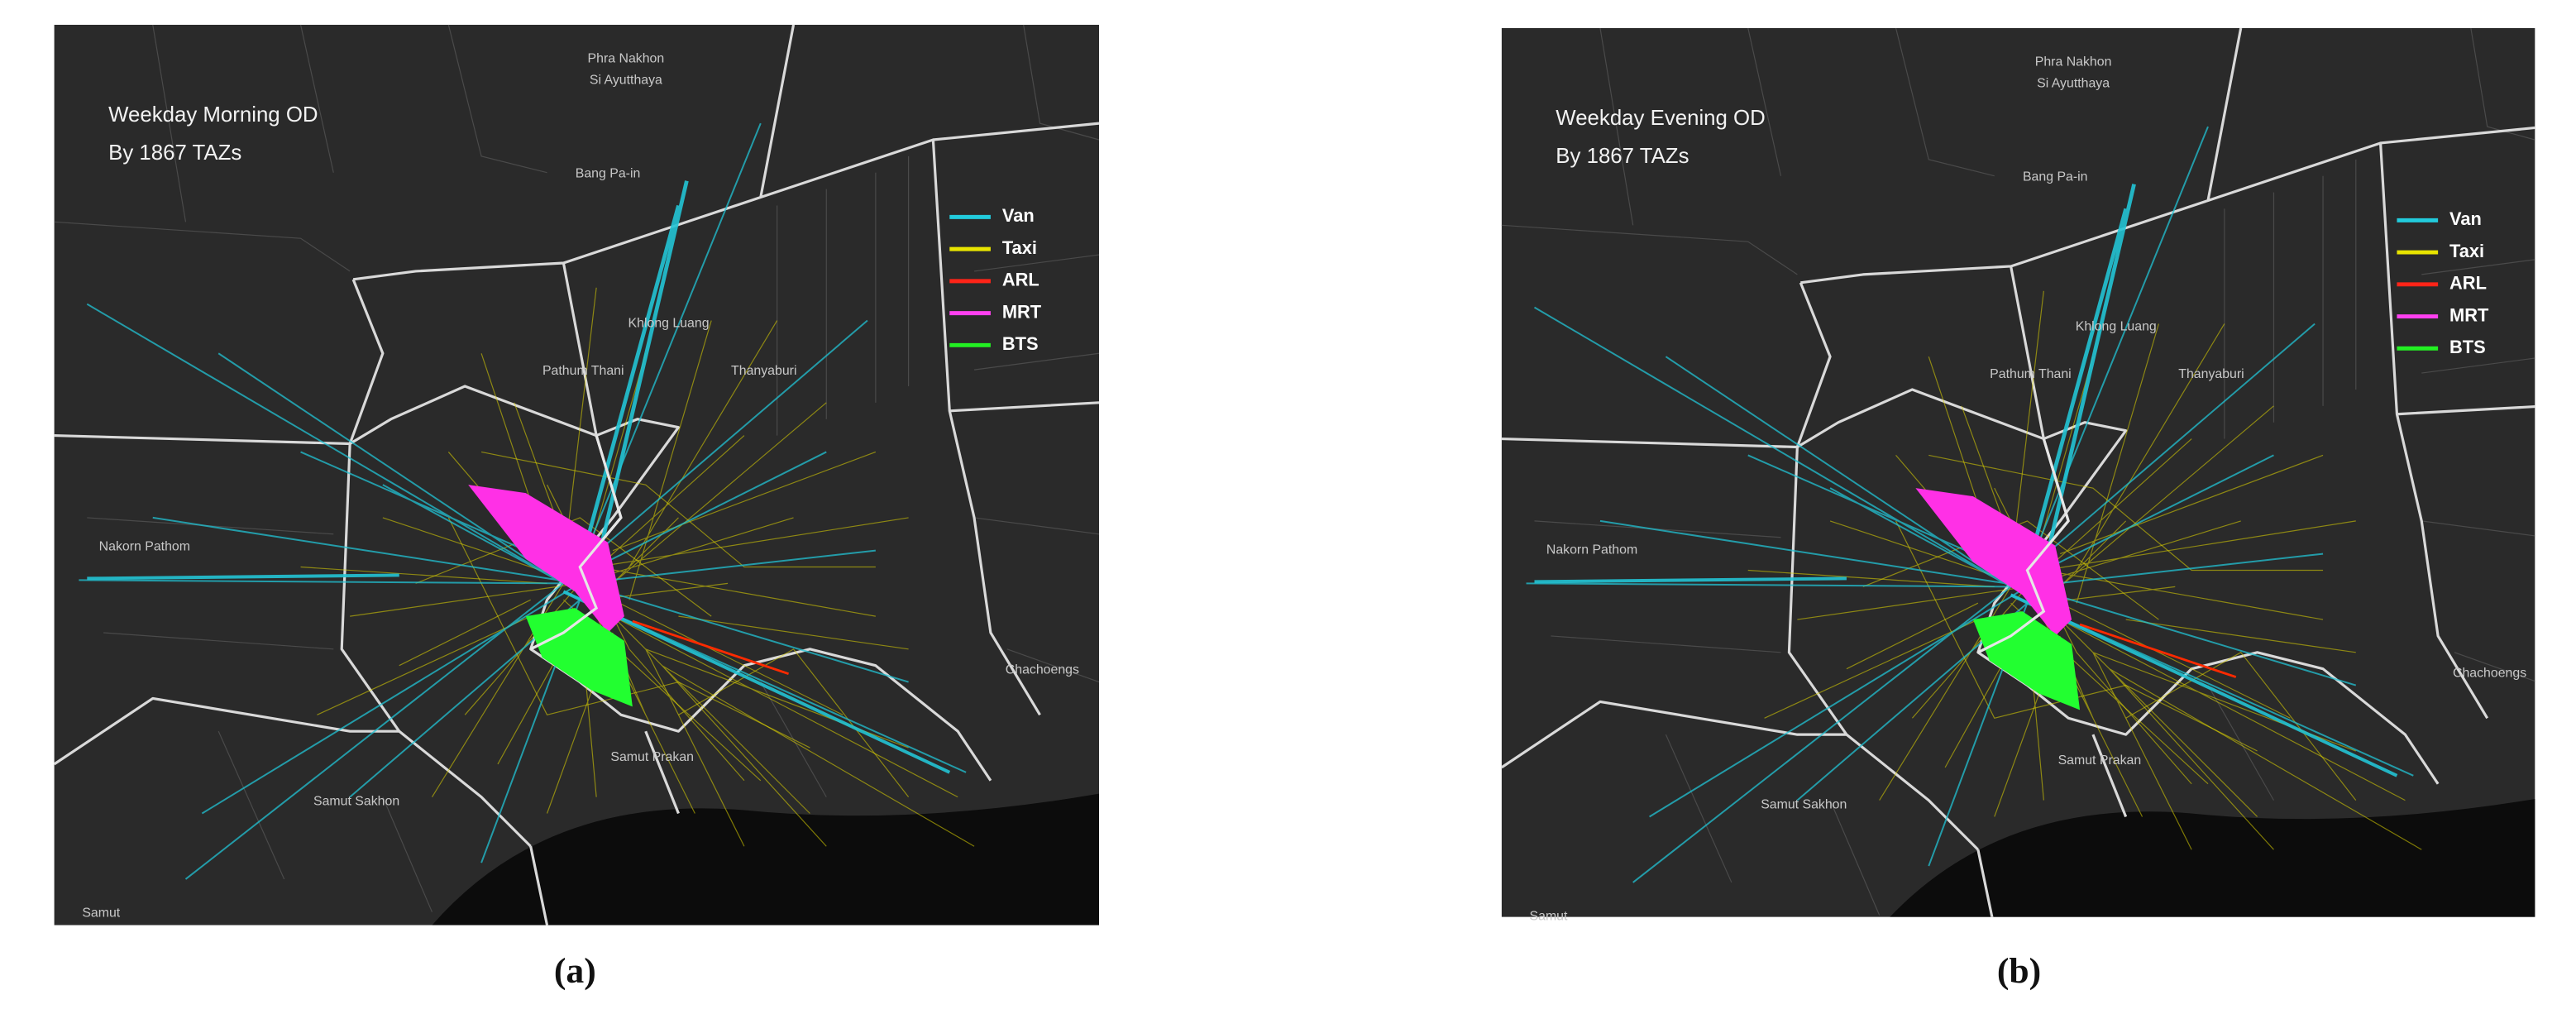  I want to click on panel-caption: (a), so click(575, 971).